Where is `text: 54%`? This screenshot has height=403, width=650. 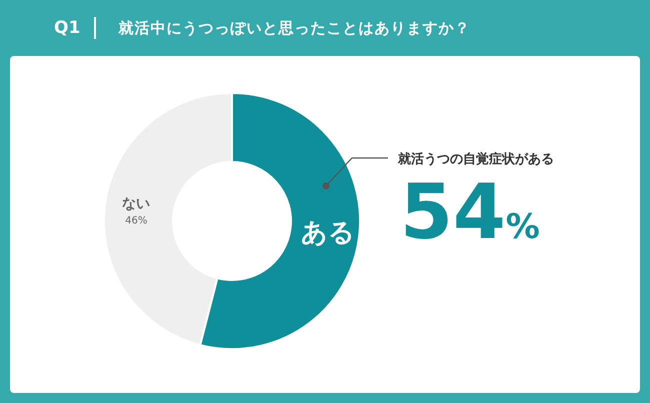
text: 54% is located at coordinates (470, 211).